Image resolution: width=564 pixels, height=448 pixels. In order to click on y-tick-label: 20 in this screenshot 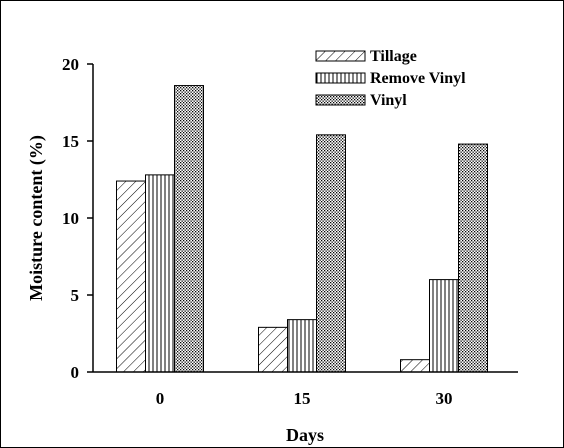, I will do `click(70, 64)`.